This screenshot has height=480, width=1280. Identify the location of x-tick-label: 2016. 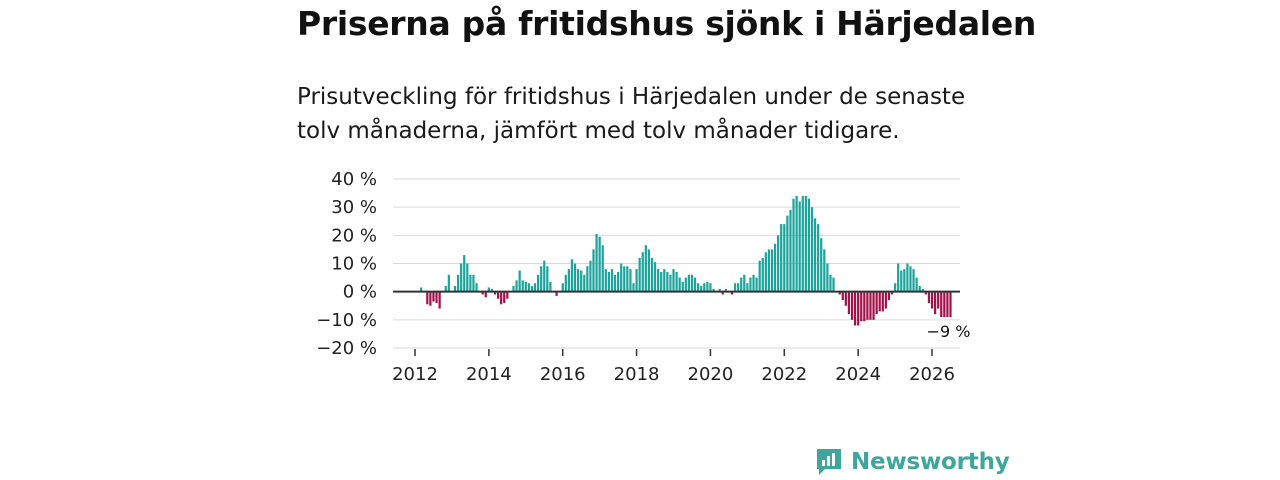
(563, 374).